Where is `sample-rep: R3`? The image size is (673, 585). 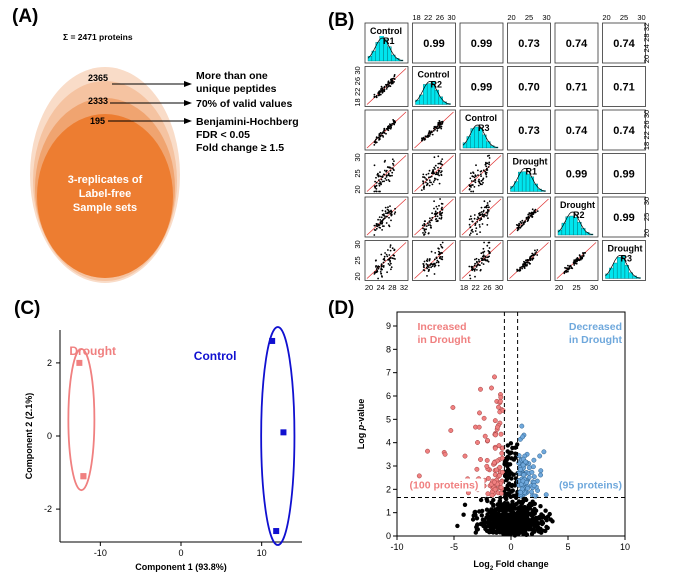 sample-rep: R3 is located at coordinates (627, 259).